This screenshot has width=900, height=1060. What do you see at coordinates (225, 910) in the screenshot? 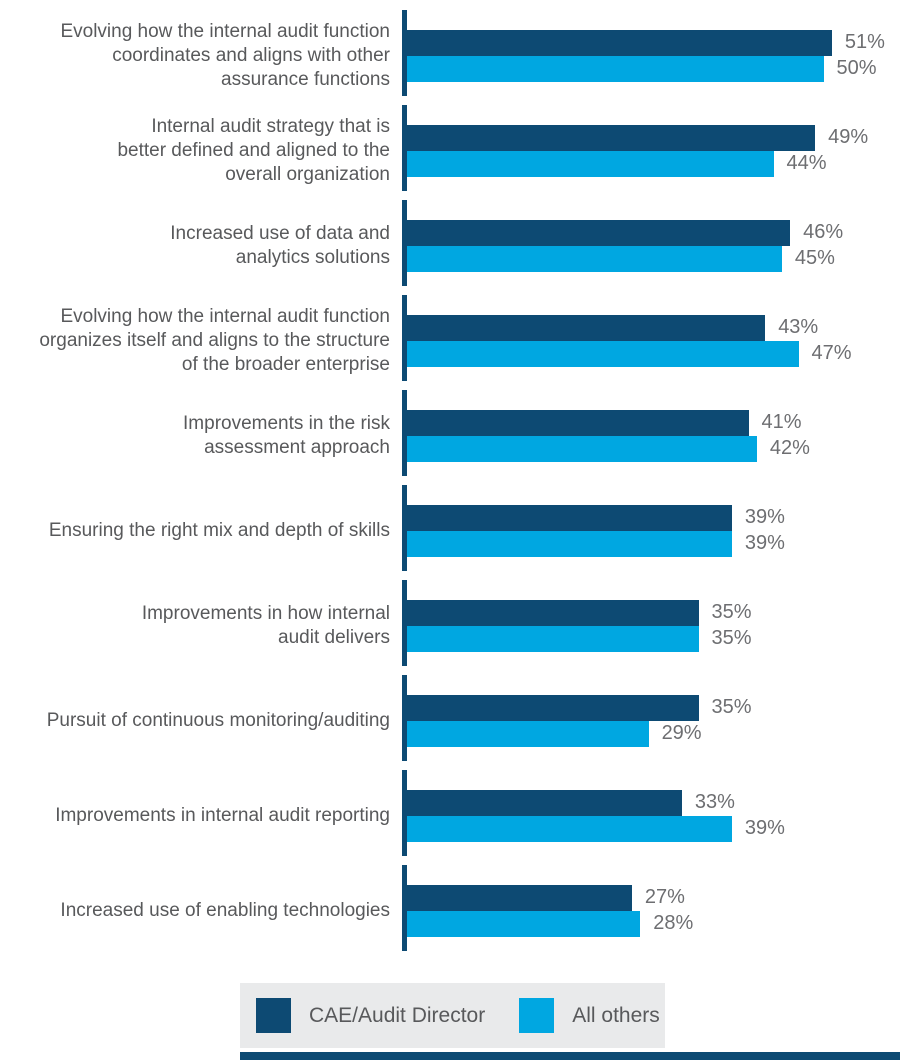
I see `category-label: Increased use of enabling technologies` at bounding box center [225, 910].